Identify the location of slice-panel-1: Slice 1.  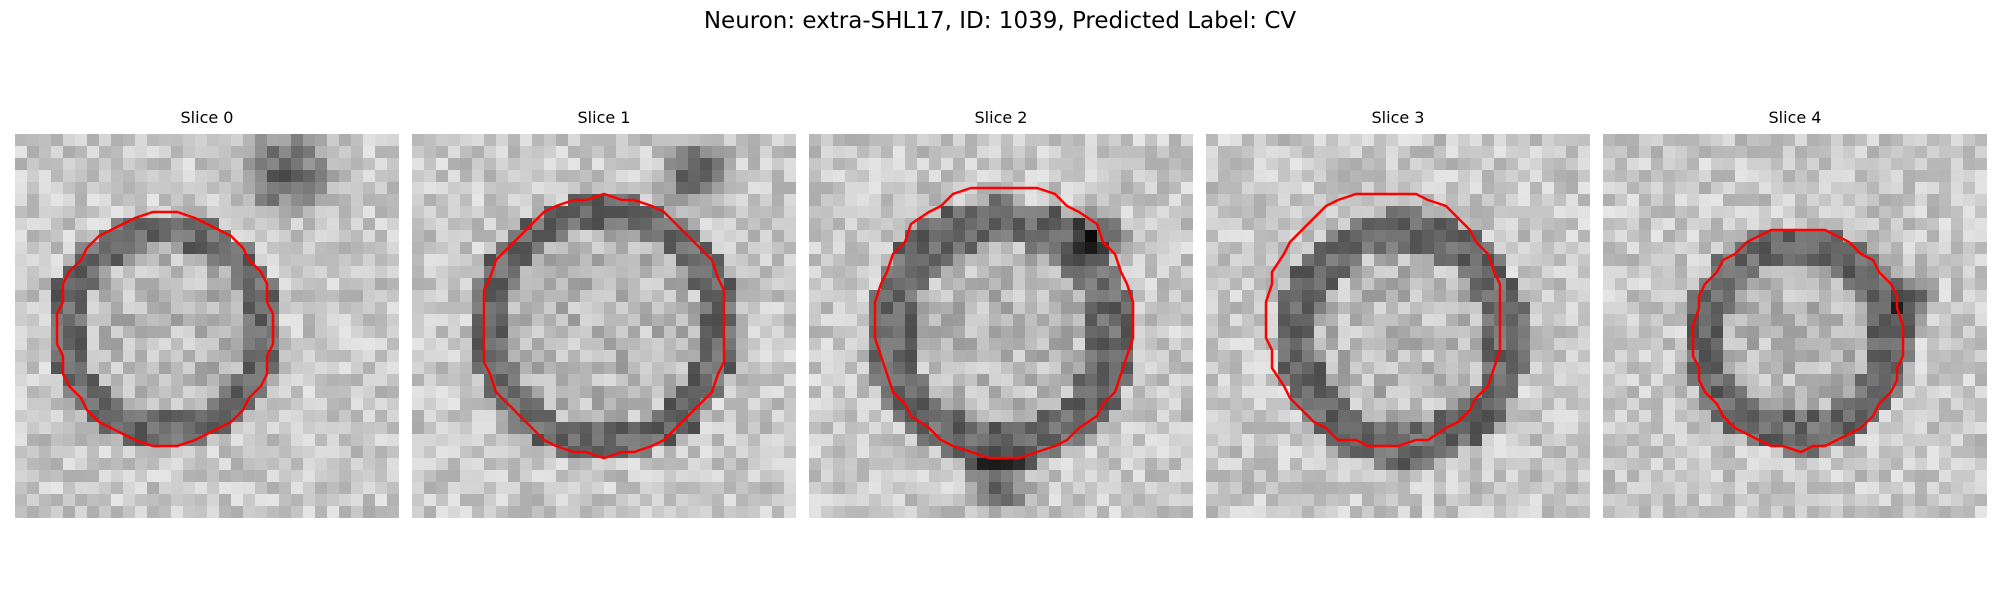
(604, 313).